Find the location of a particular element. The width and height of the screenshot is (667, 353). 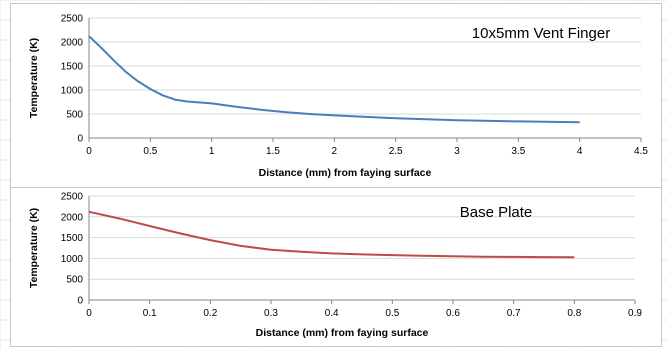

chart-title: 10x5mm Vent Finger is located at coordinates (541, 33).